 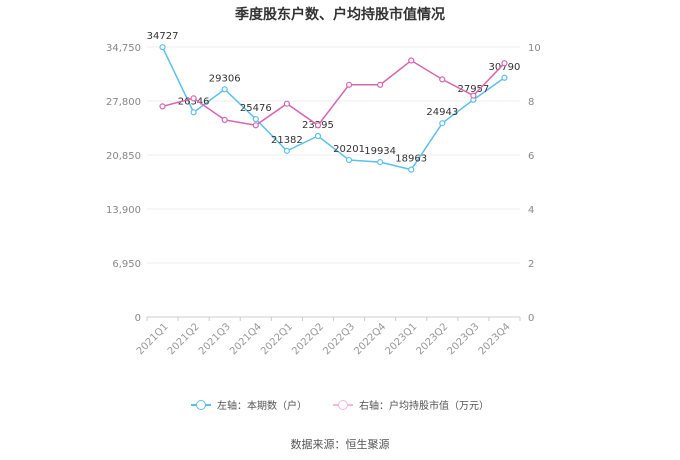 I want to click on data-label: 19934, so click(x=380, y=151).